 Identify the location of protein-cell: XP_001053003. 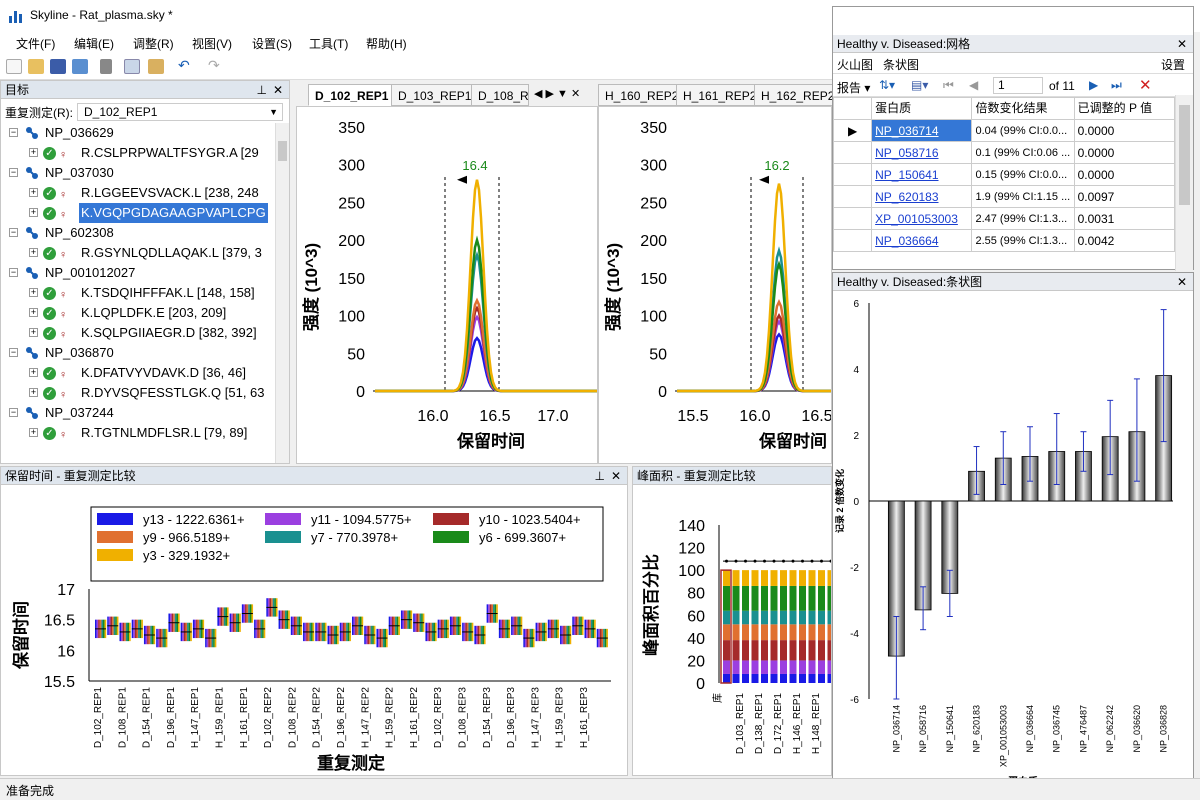
(922, 218).